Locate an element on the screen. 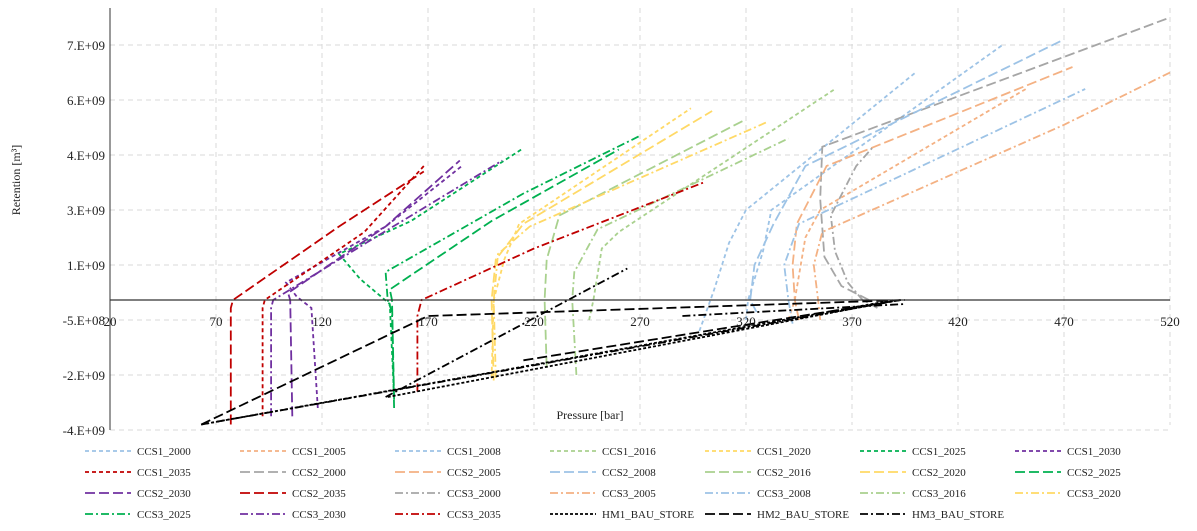 This screenshot has height=531, width=1197. series-line-ccs2-2008 is located at coordinates (907, 175).